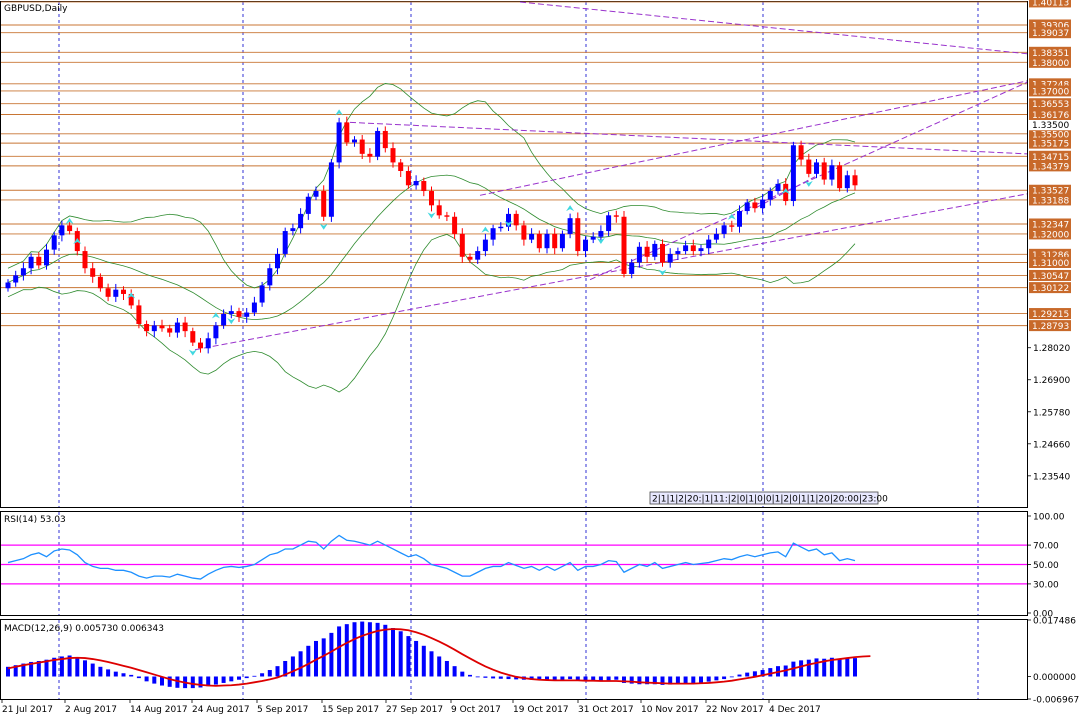 This screenshot has width=1080, height=720. I want to click on level-tag-label: 1.39306, so click(1050, 26).